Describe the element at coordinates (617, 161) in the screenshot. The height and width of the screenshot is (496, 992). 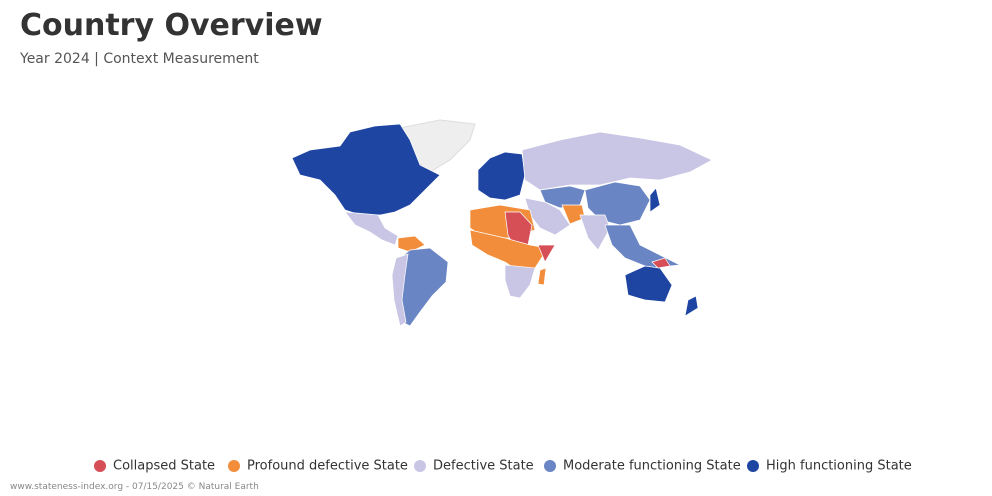
I see `russia` at that location.